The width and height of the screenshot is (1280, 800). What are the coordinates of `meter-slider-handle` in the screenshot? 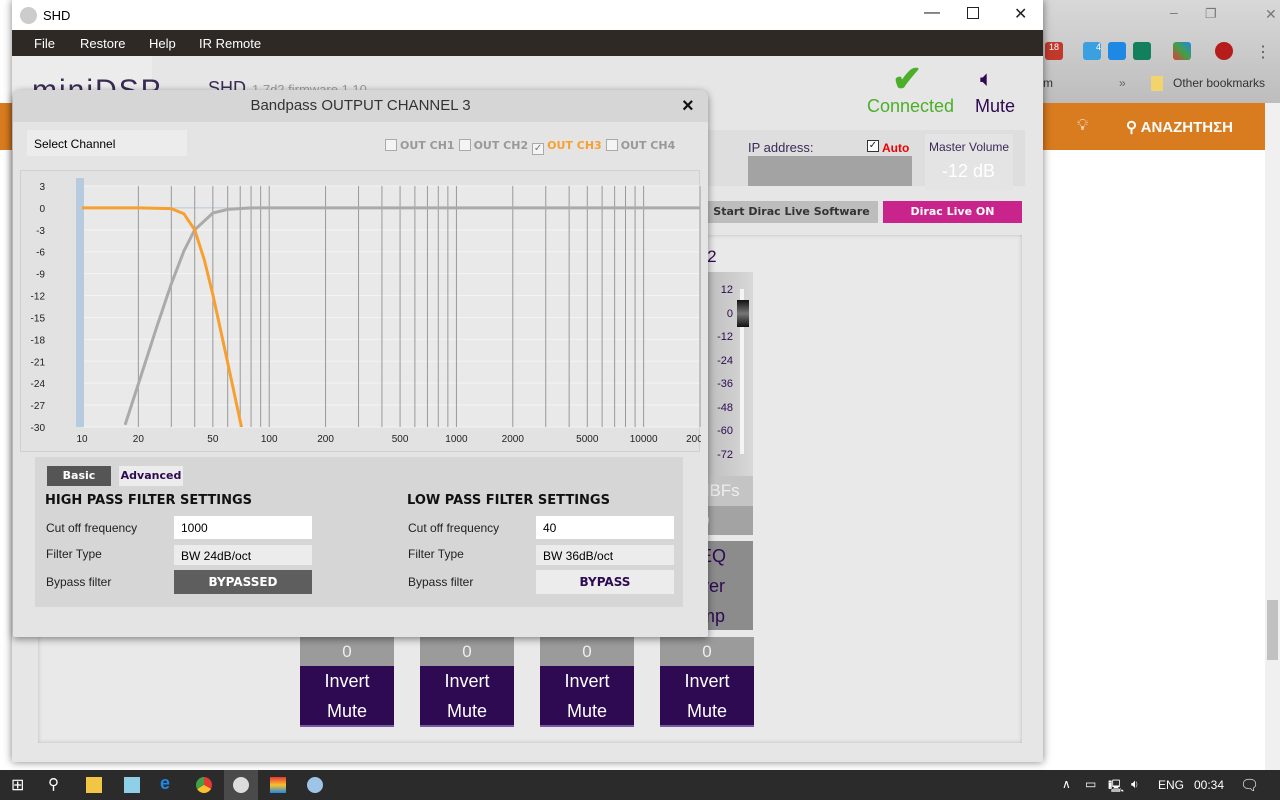 It's located at (743, 313).